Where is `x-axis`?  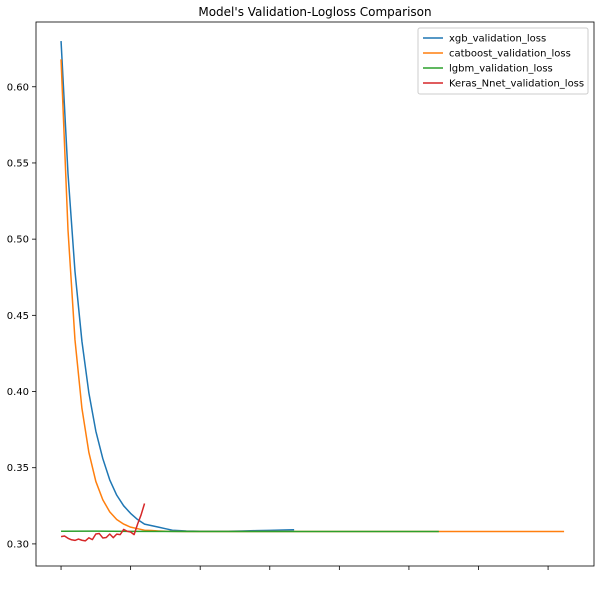 x-axis is located at coordinates (304, 568).